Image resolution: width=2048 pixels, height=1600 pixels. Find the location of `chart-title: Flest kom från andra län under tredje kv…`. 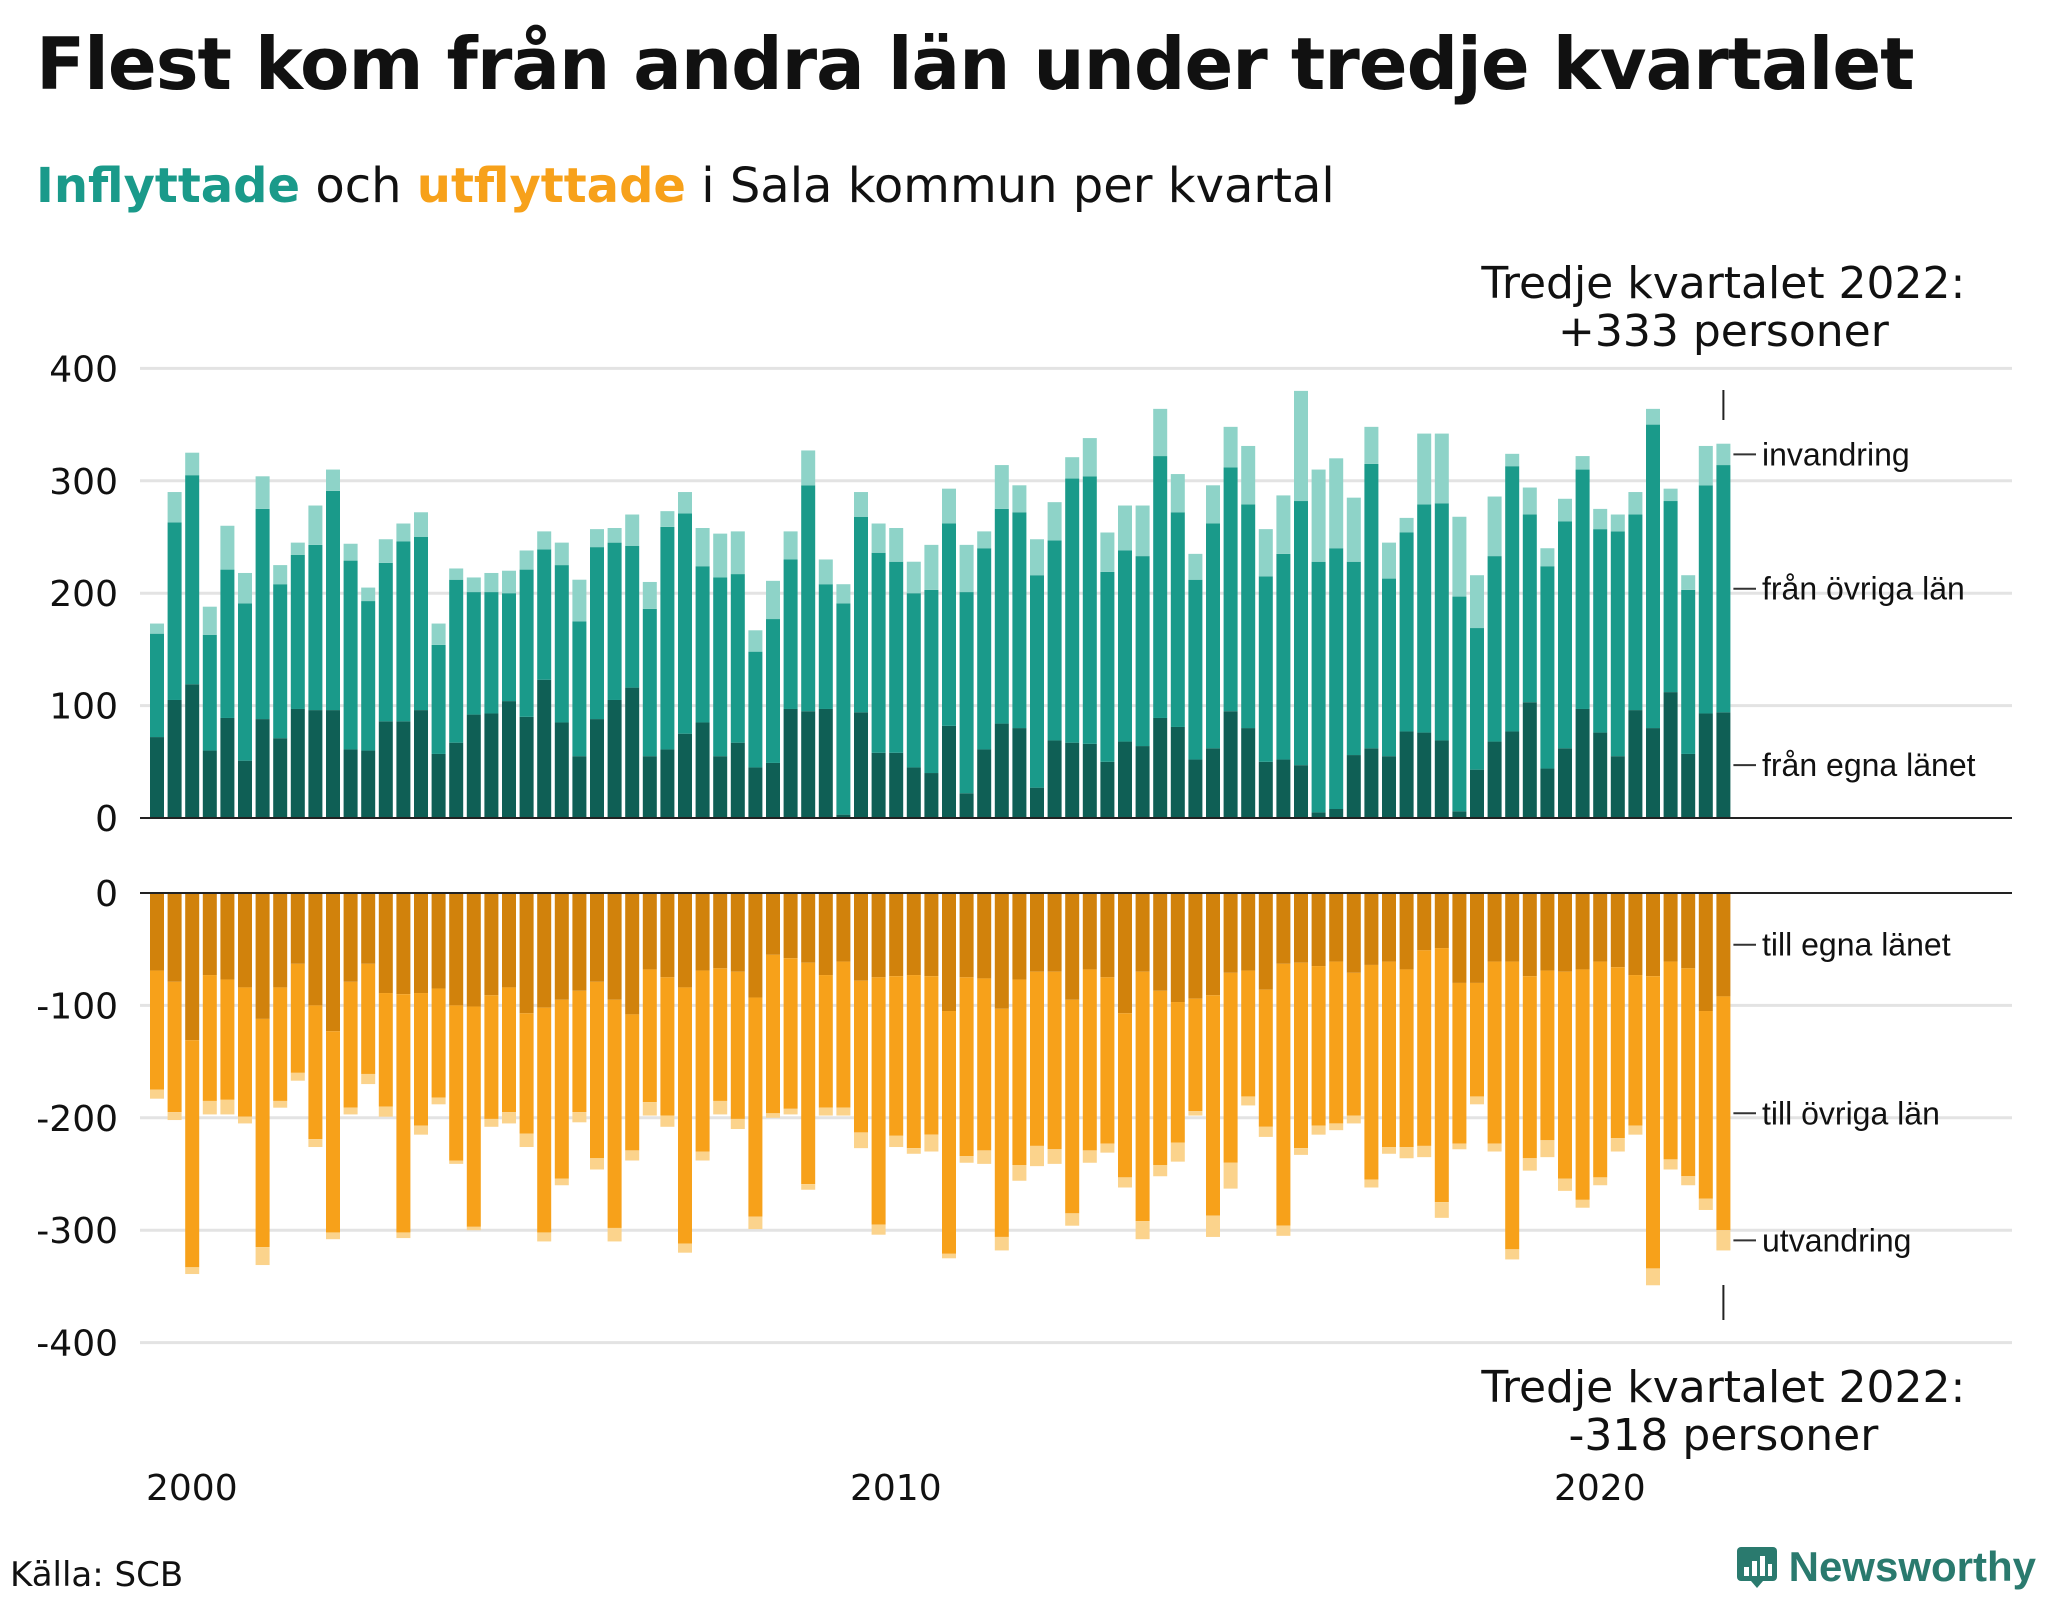

chart-title: Flest kom från andra län under tredje kv… is located at coordinates (975, 64).